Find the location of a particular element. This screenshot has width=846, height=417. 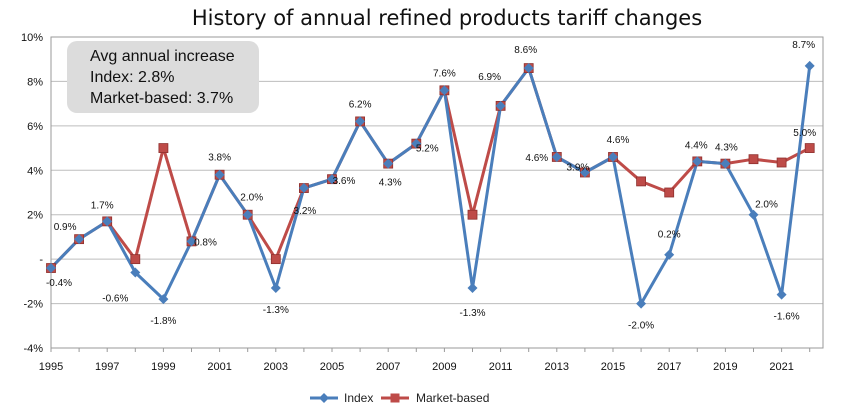

data-label: 5.0% is located at coordinates (804, 133).